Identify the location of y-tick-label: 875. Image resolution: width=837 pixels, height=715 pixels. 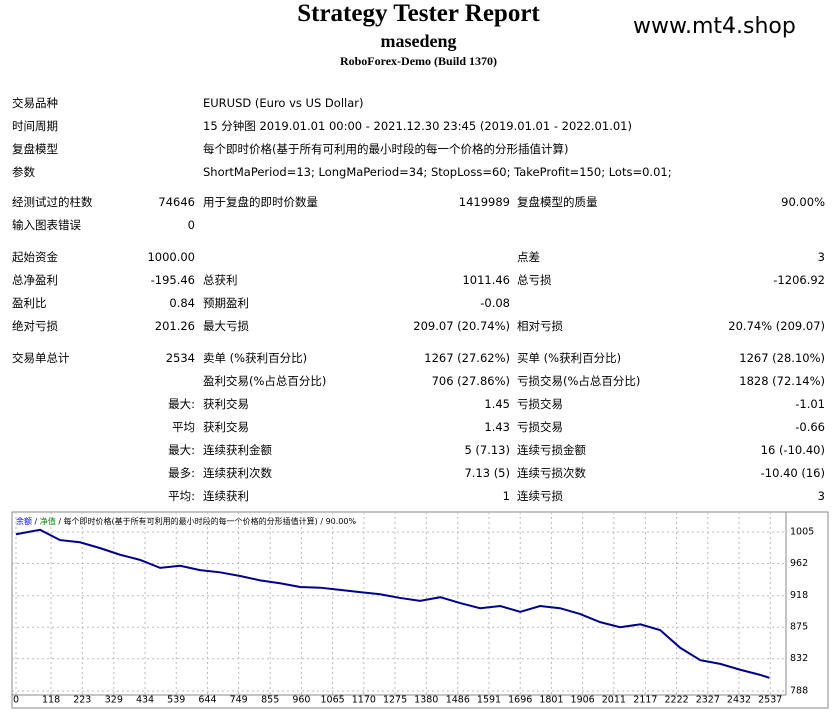
(799, 627).